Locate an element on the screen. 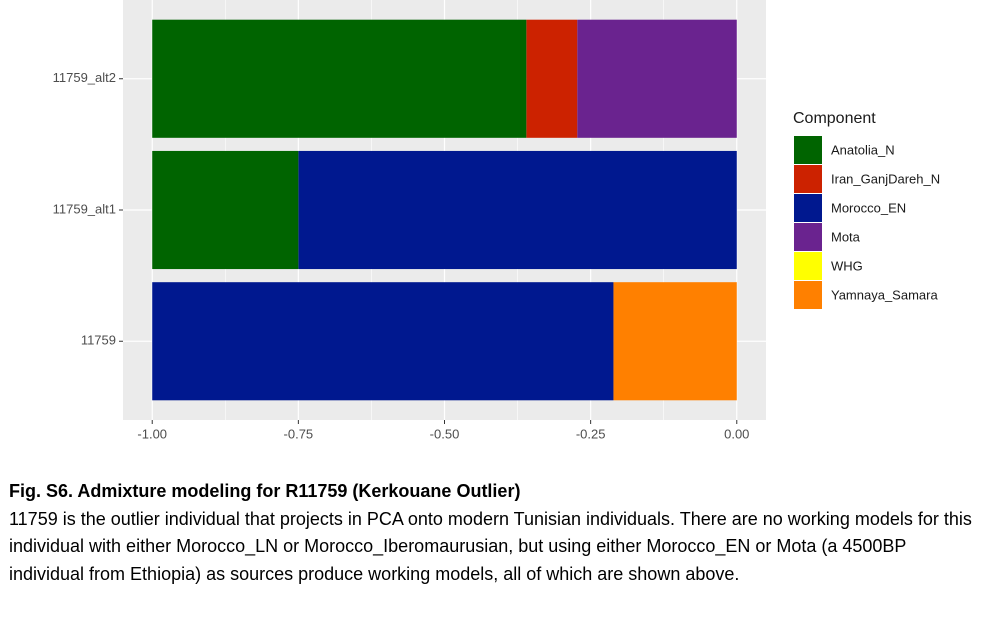 This screenshot has height=617, width=981. legend-title: Component is located at coordinates (834, 118).